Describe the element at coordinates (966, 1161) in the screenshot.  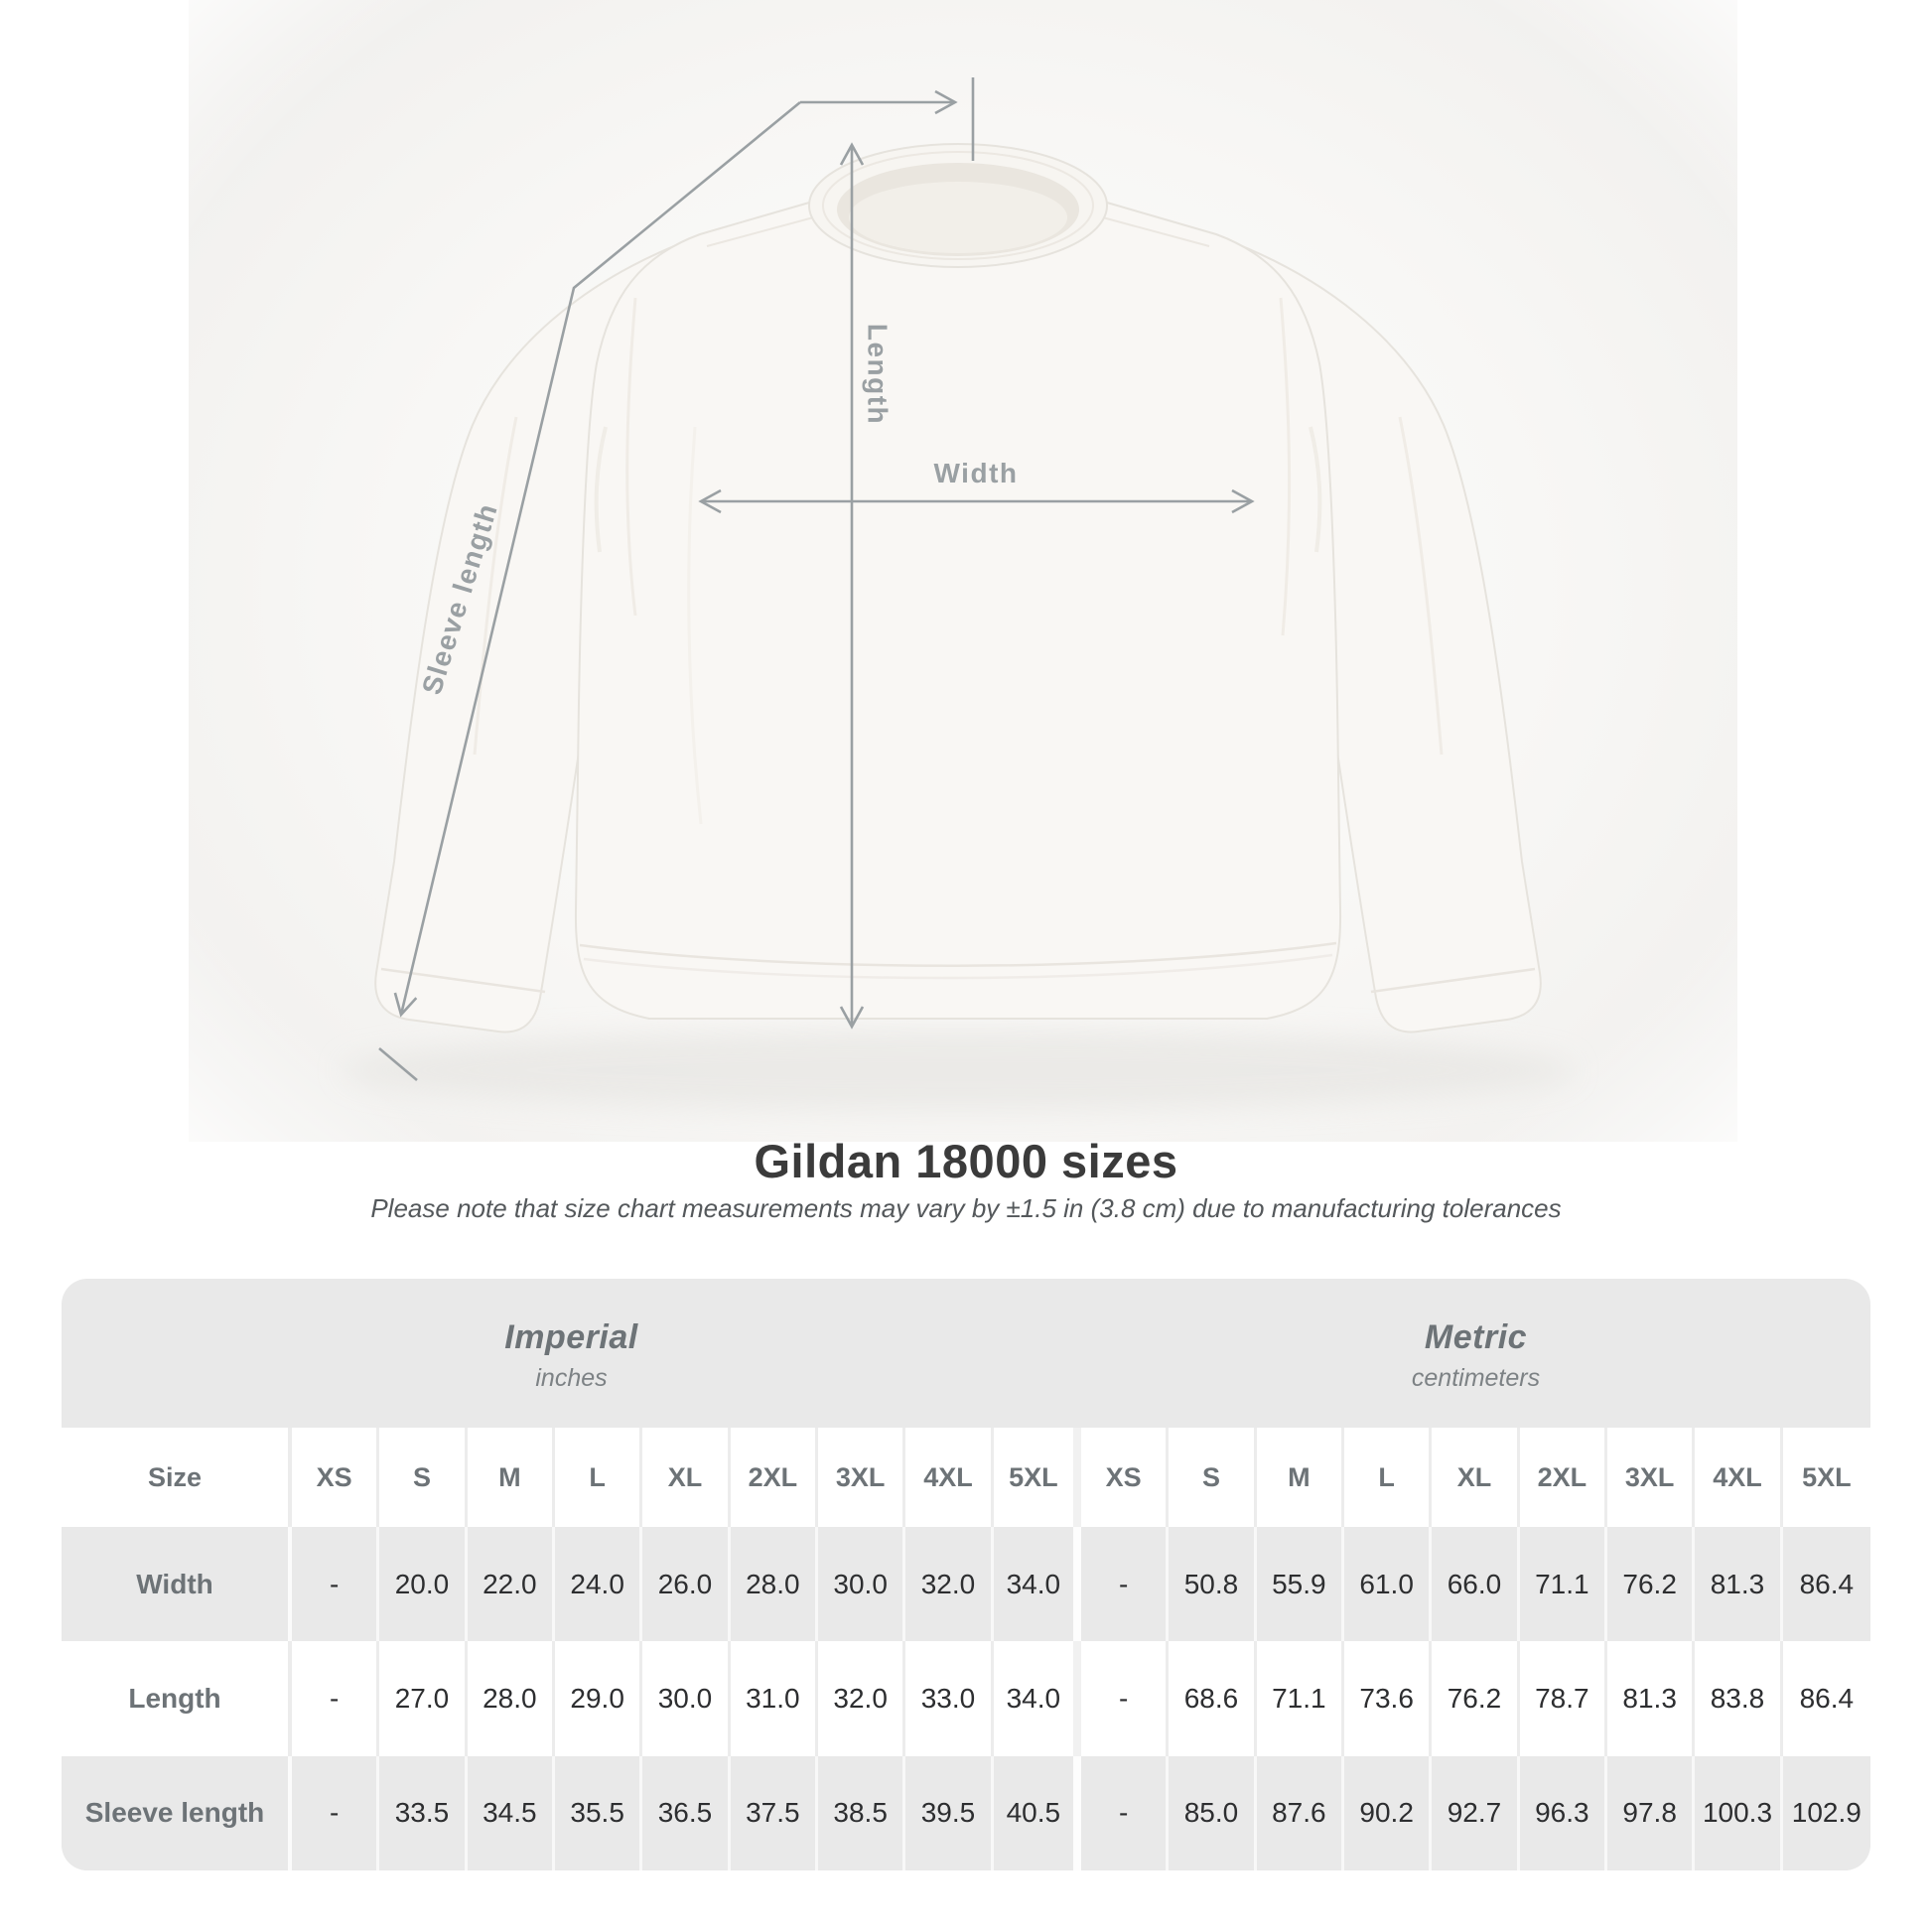
I see `page-title: Gildan 18000 sizes` at that location.